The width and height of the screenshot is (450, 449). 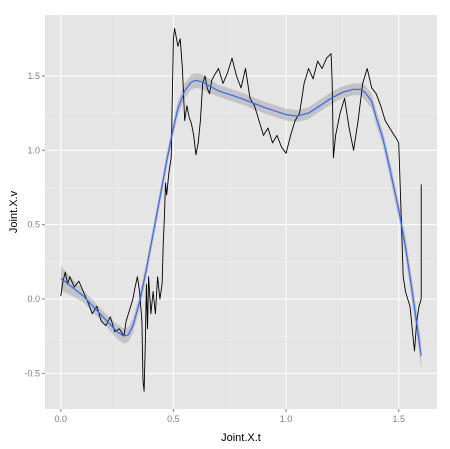 I want to click on x-axis-title: Joint.X.t, so click(x=241, y=438).